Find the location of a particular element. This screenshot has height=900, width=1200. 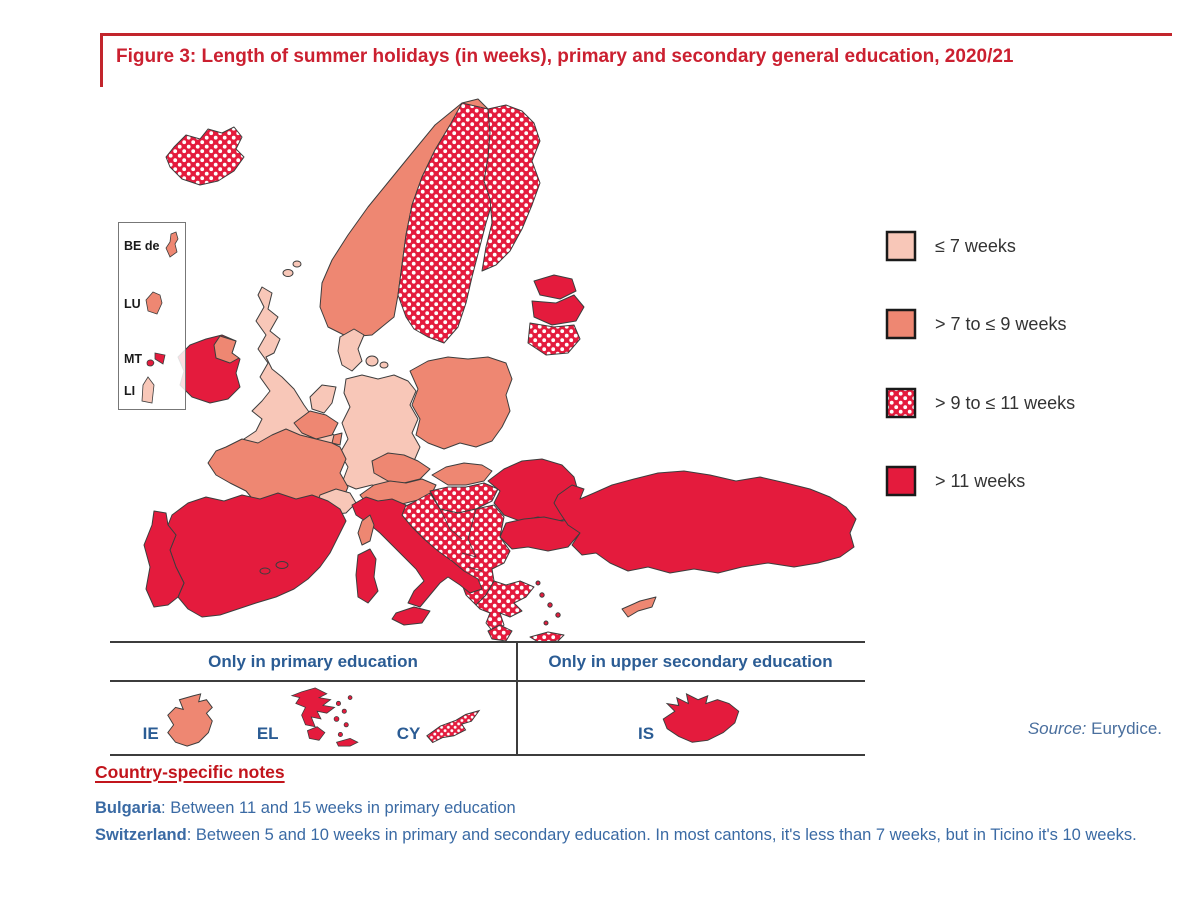

region-northern-ireland is located at coordinates (226, 349).